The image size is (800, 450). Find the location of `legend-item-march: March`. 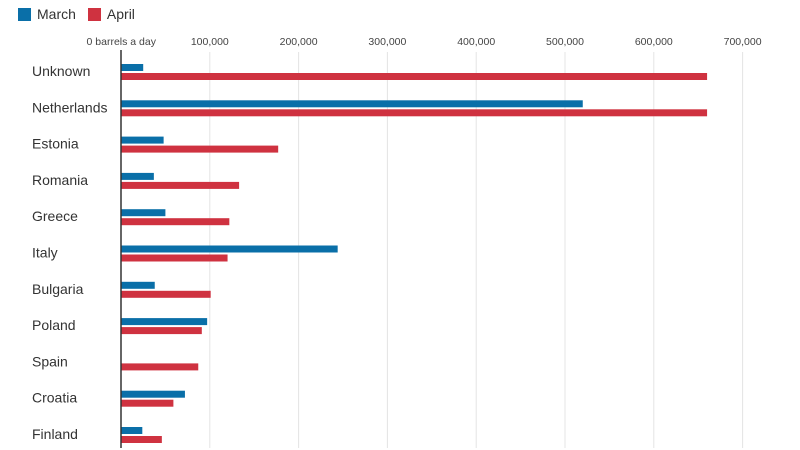

legend-item-march: March is located at coordinates (47, 14).